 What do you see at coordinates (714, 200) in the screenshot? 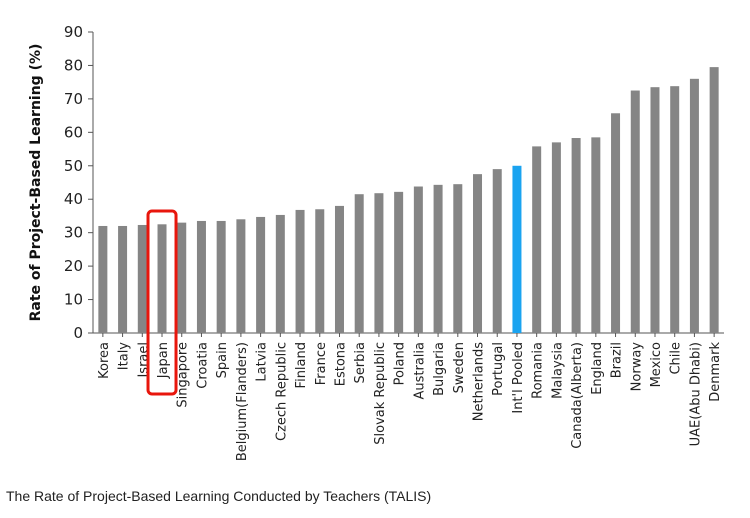
I see `bar-denmark` at bounding box center [714, 200].